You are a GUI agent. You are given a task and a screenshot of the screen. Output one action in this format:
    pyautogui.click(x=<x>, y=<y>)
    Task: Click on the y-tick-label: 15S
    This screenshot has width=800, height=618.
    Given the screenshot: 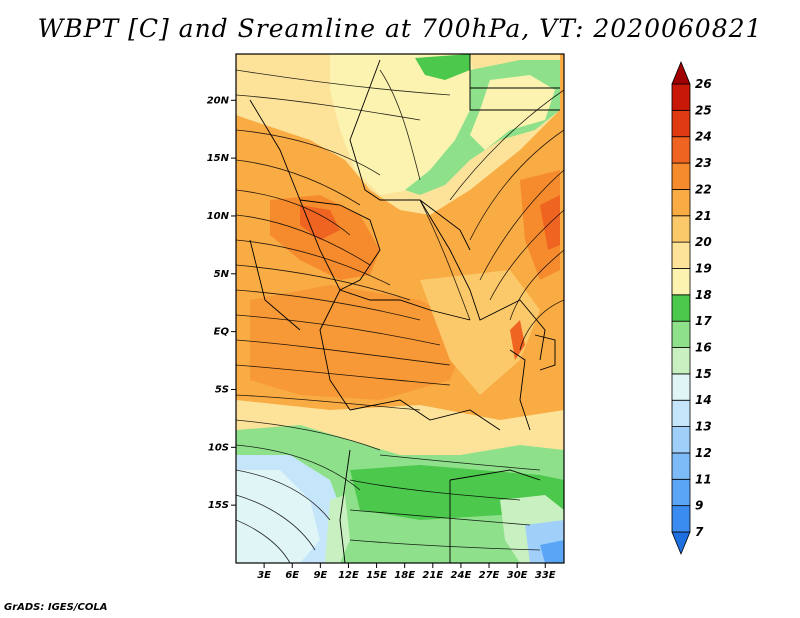 What is the action you would take?
    pyautogui.click(x=218, y=505)
    